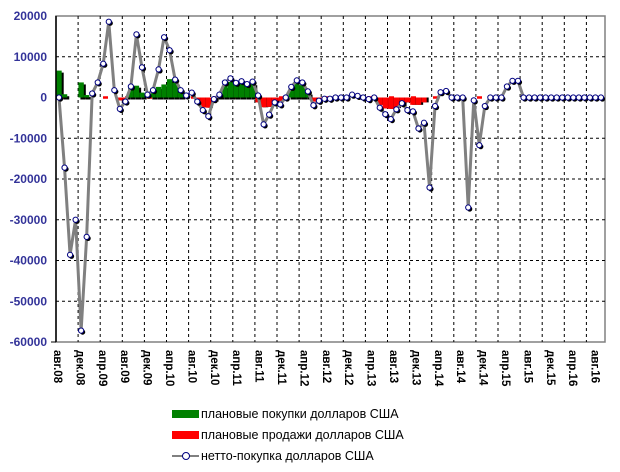  Describe the element at coordinates (43, 98) in the screenshot. I see `y-tick-label: 0` at that location.